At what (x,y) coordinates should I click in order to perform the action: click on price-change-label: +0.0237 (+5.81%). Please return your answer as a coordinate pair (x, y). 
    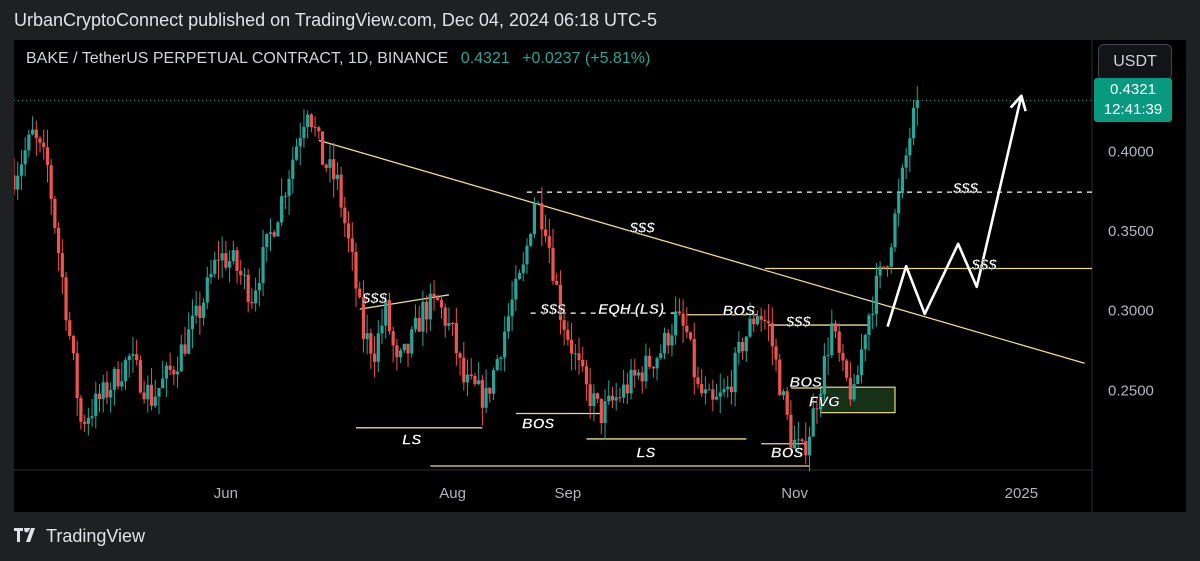
    Looking at the image, I should click on (586, 58).